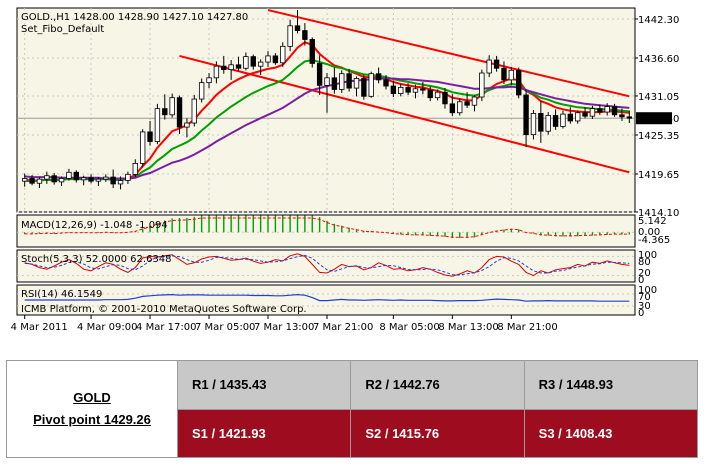 This screenshot has width=707, height=468. What do you see at coordinates (658, 20) in the screenshot?
I see `price-tick-label: 1442.30` at bounding box center [658, 20].